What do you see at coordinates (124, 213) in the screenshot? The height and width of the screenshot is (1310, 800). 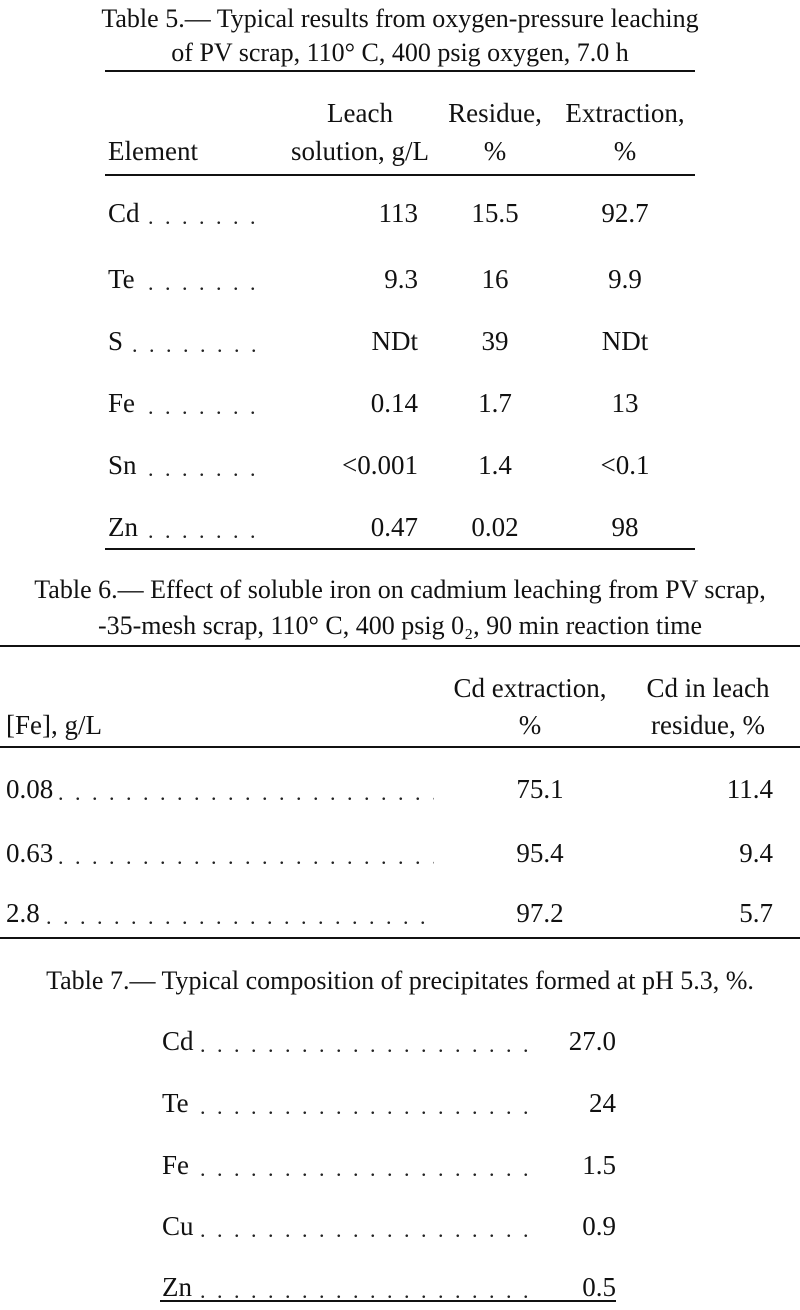 I see `table5-element-cell: Cd` at bounding box center [124, 213].